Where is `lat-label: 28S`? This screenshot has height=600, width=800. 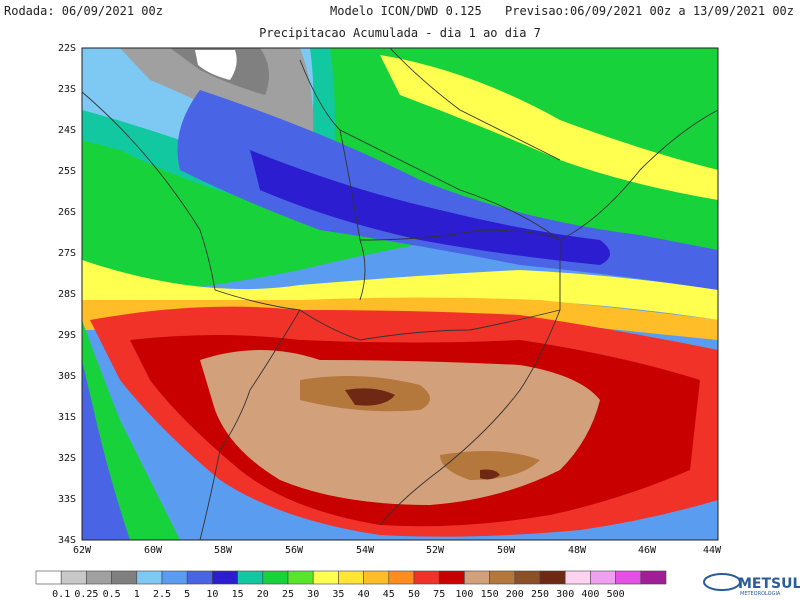
lat-label: 28S is located at coordinates (67, 294).